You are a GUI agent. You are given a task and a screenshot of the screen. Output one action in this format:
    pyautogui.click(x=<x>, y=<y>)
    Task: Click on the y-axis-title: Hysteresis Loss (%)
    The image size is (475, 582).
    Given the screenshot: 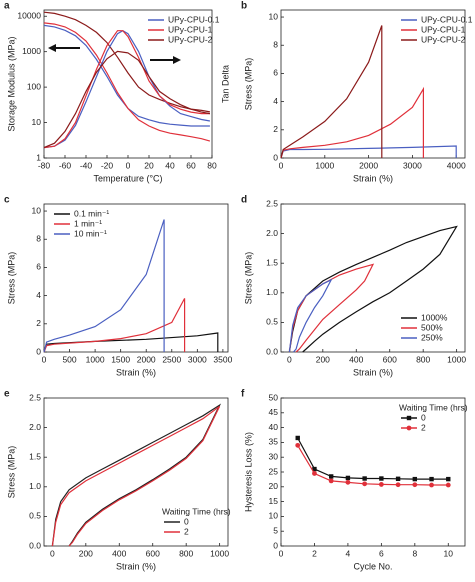 What is the action you would take?
    pyautogui.click(x=248, y=472)
    